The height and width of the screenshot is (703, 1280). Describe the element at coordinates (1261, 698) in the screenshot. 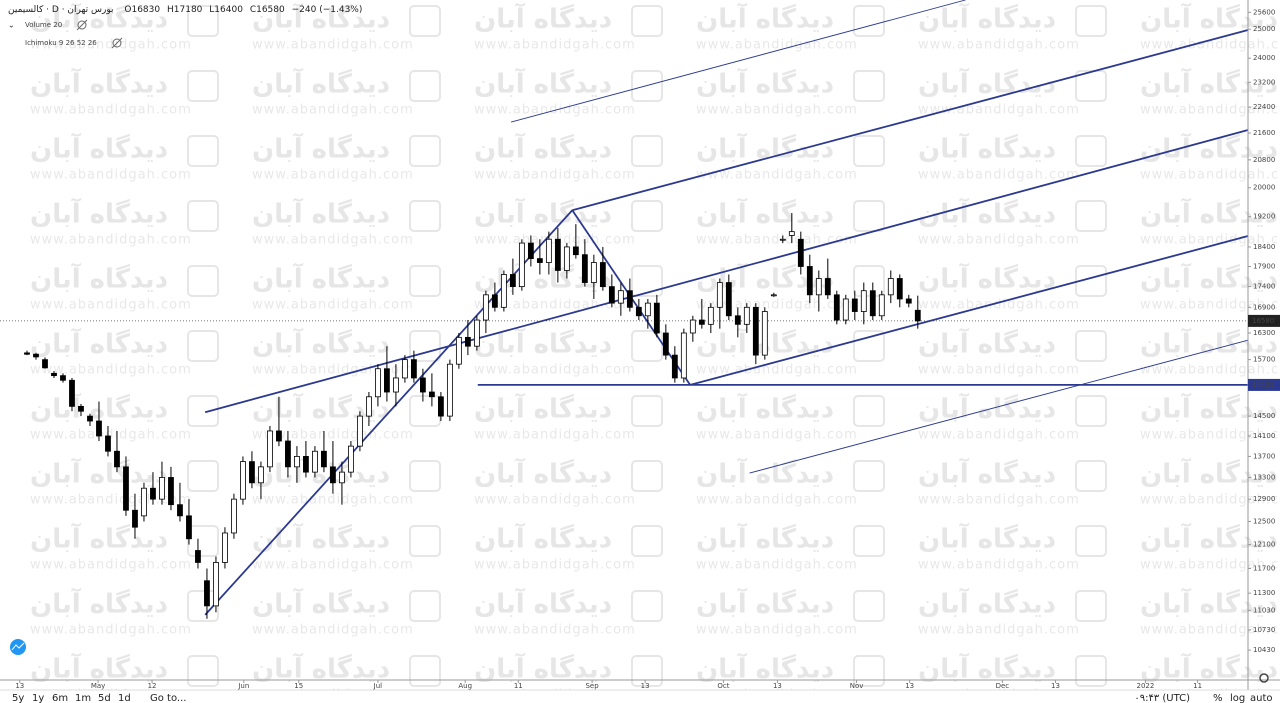

I see `auto-toggle: auto` at that location.